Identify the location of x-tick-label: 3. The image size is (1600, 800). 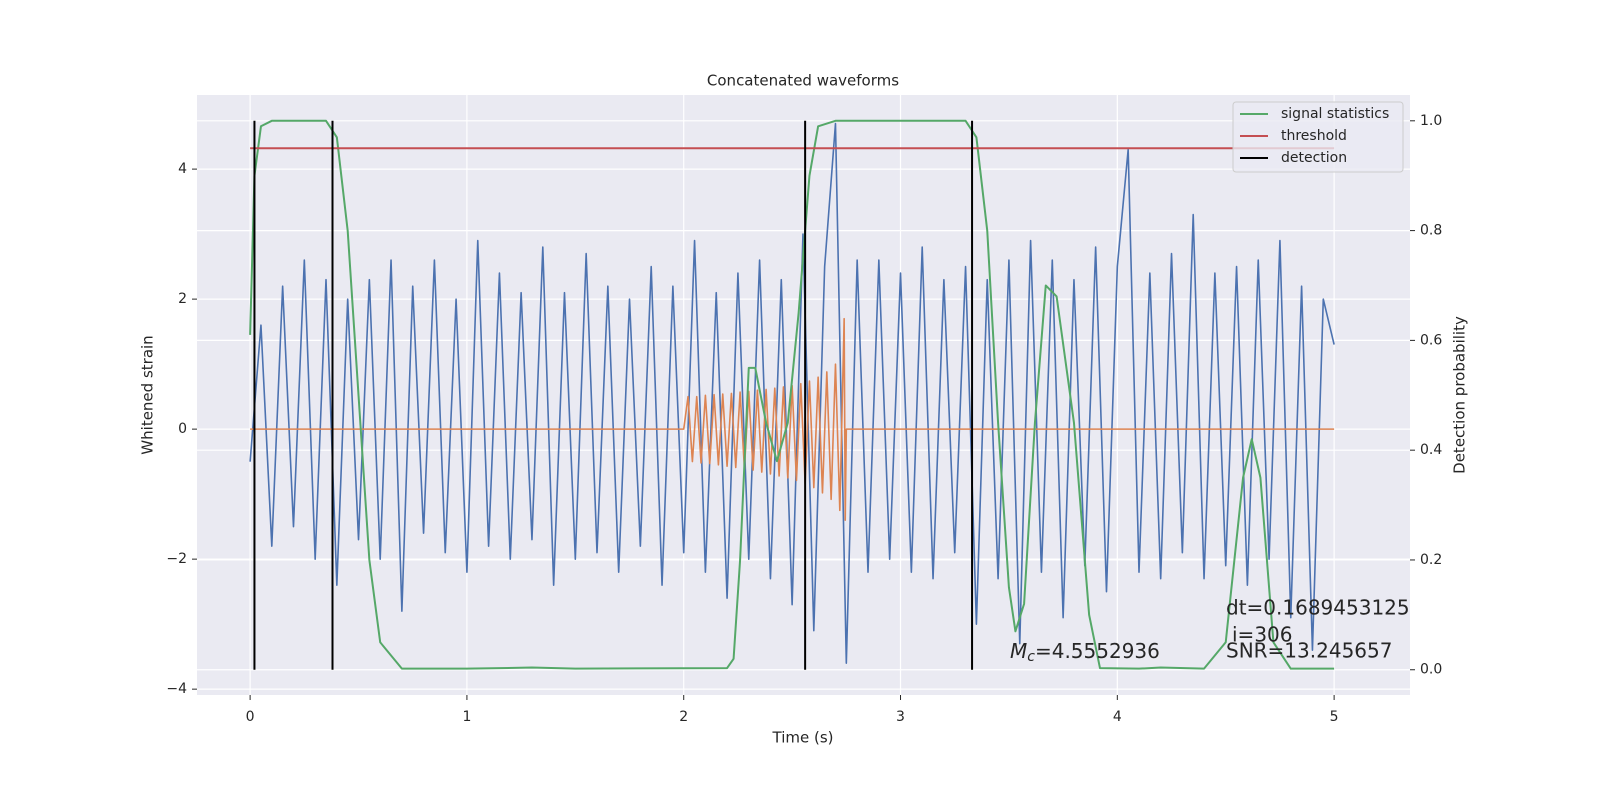
(900, 717).